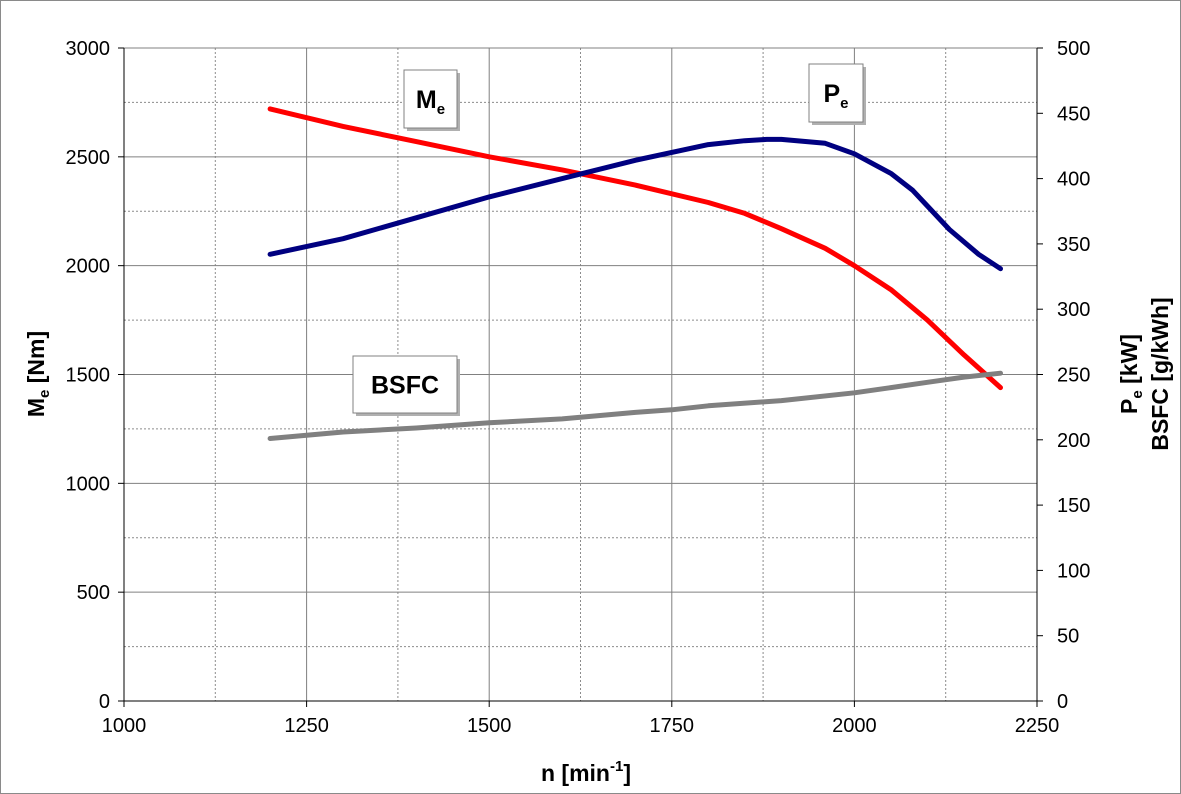 Image resolution: width=1181 pixels, height=794 pixels. What do you see at coordinates (831, 94) in the screenshot?
I see `annotation-text: P` at bounding box center [831, 94].